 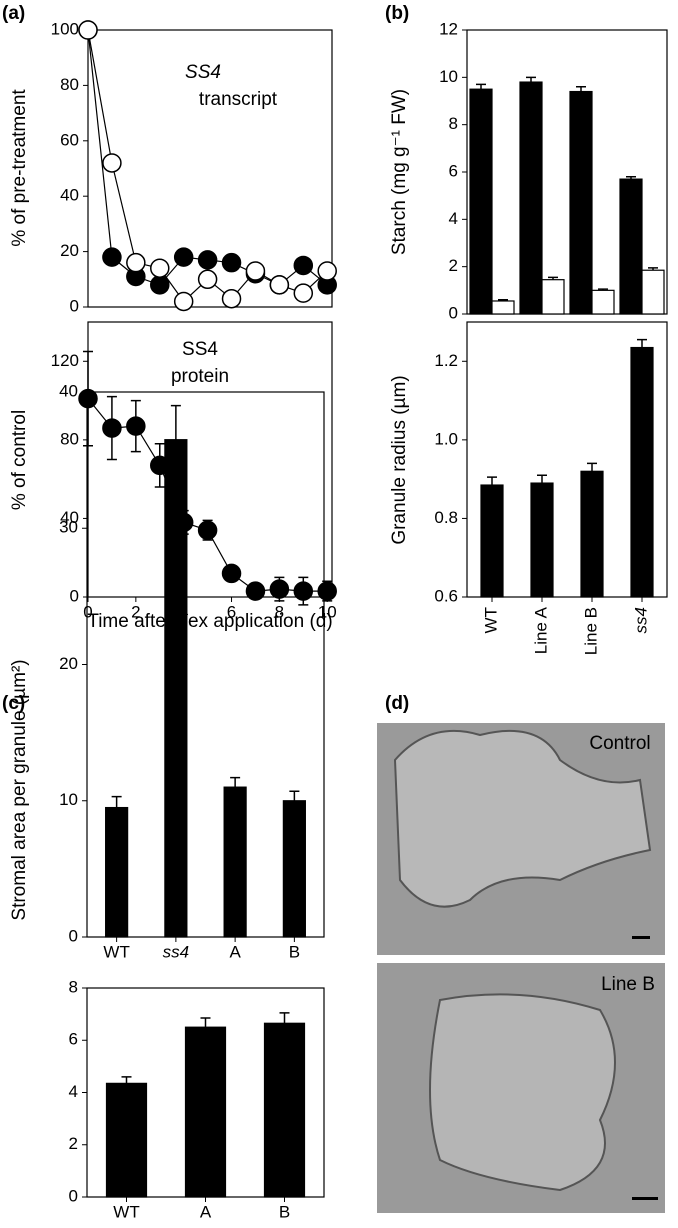 What do you see at coordinates (231, 611) in the screenshot?
I see `x-tick-label: 6` at bounding box center [231, 611].